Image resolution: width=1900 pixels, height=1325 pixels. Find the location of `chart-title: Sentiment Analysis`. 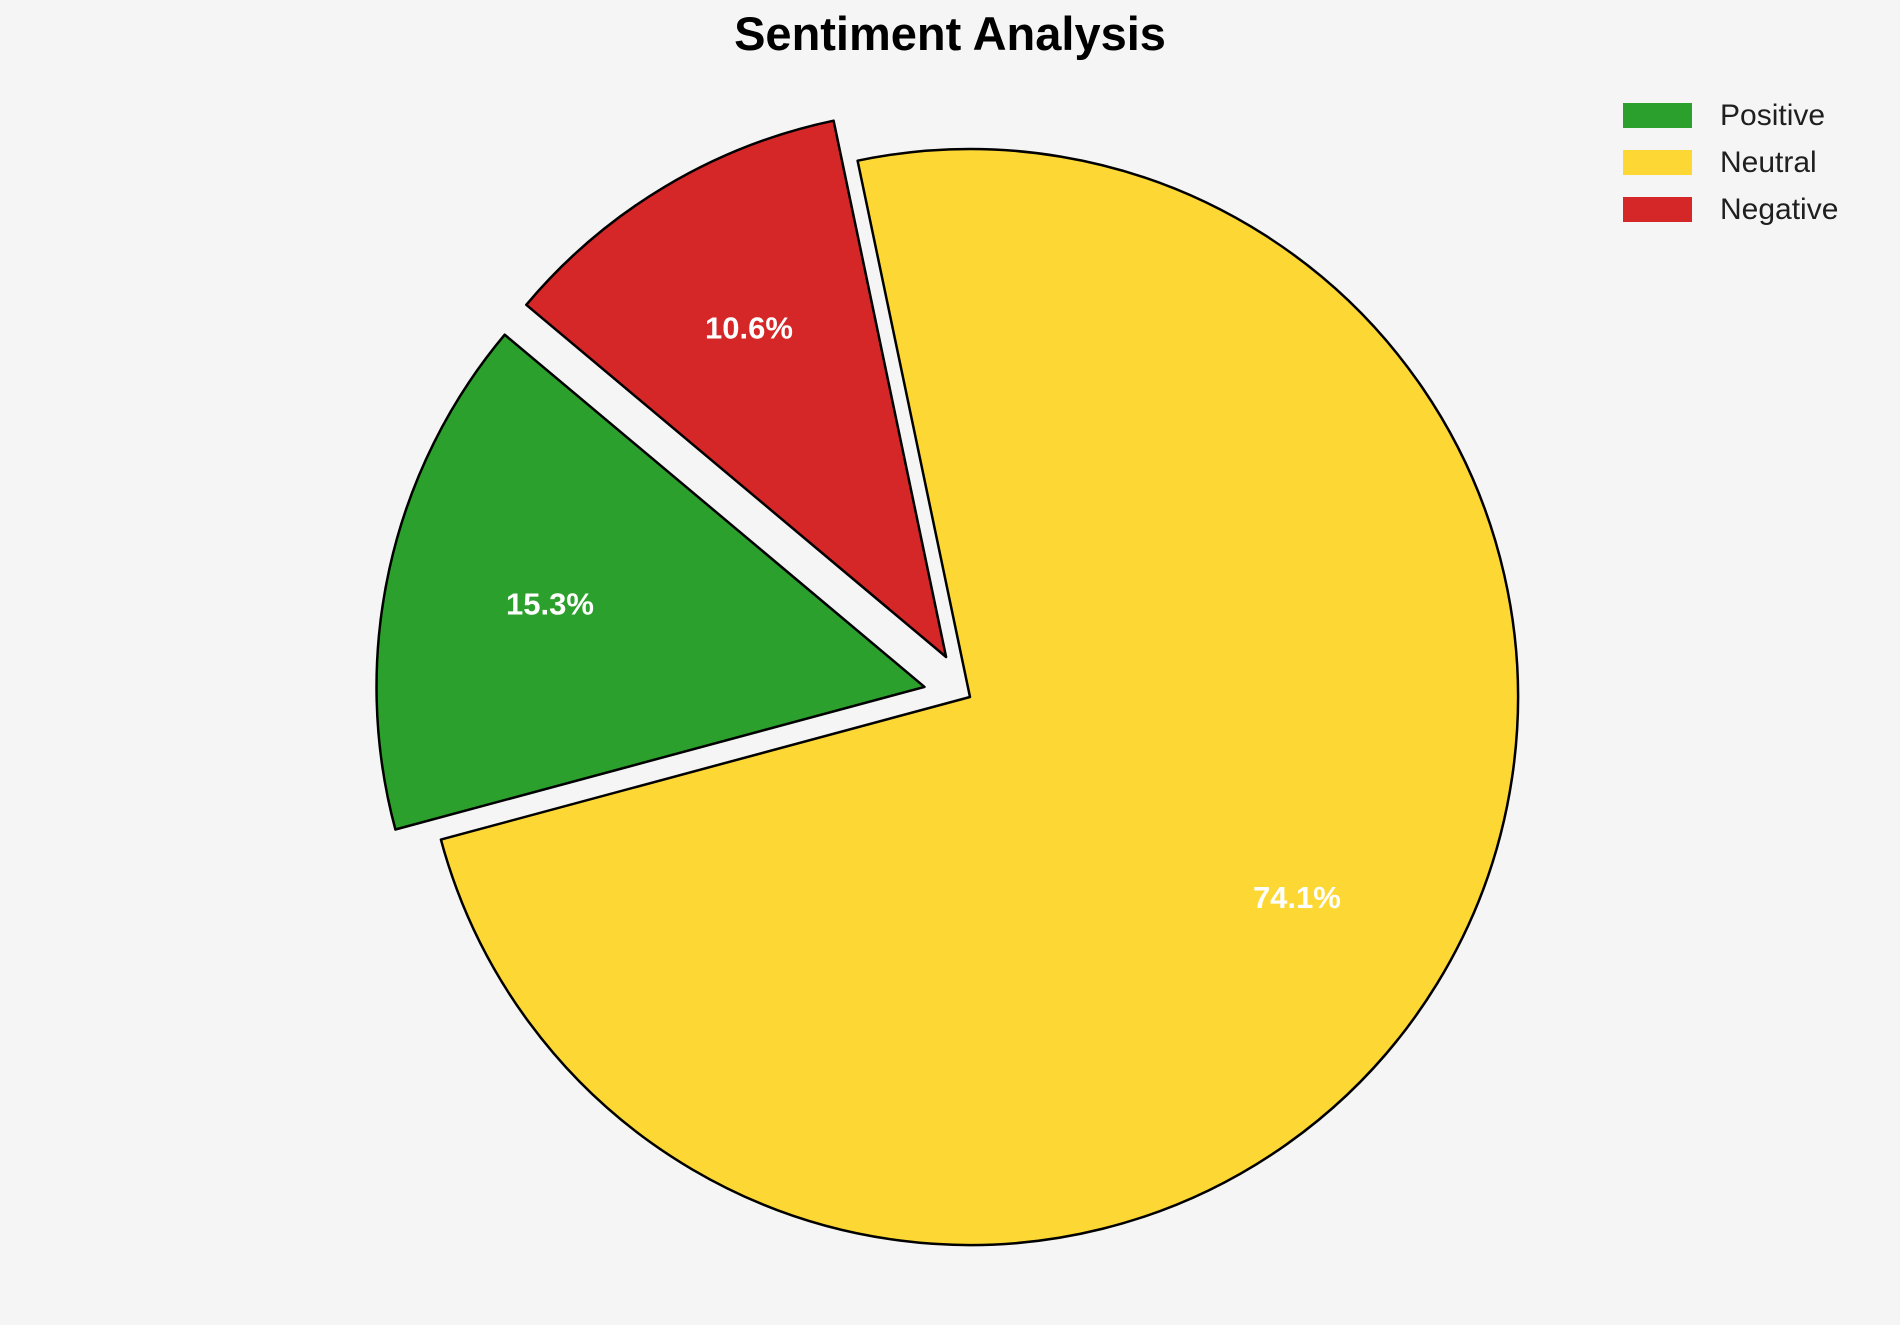

chart-title: Sentiment Analysis is located at coordinates (950, 33).